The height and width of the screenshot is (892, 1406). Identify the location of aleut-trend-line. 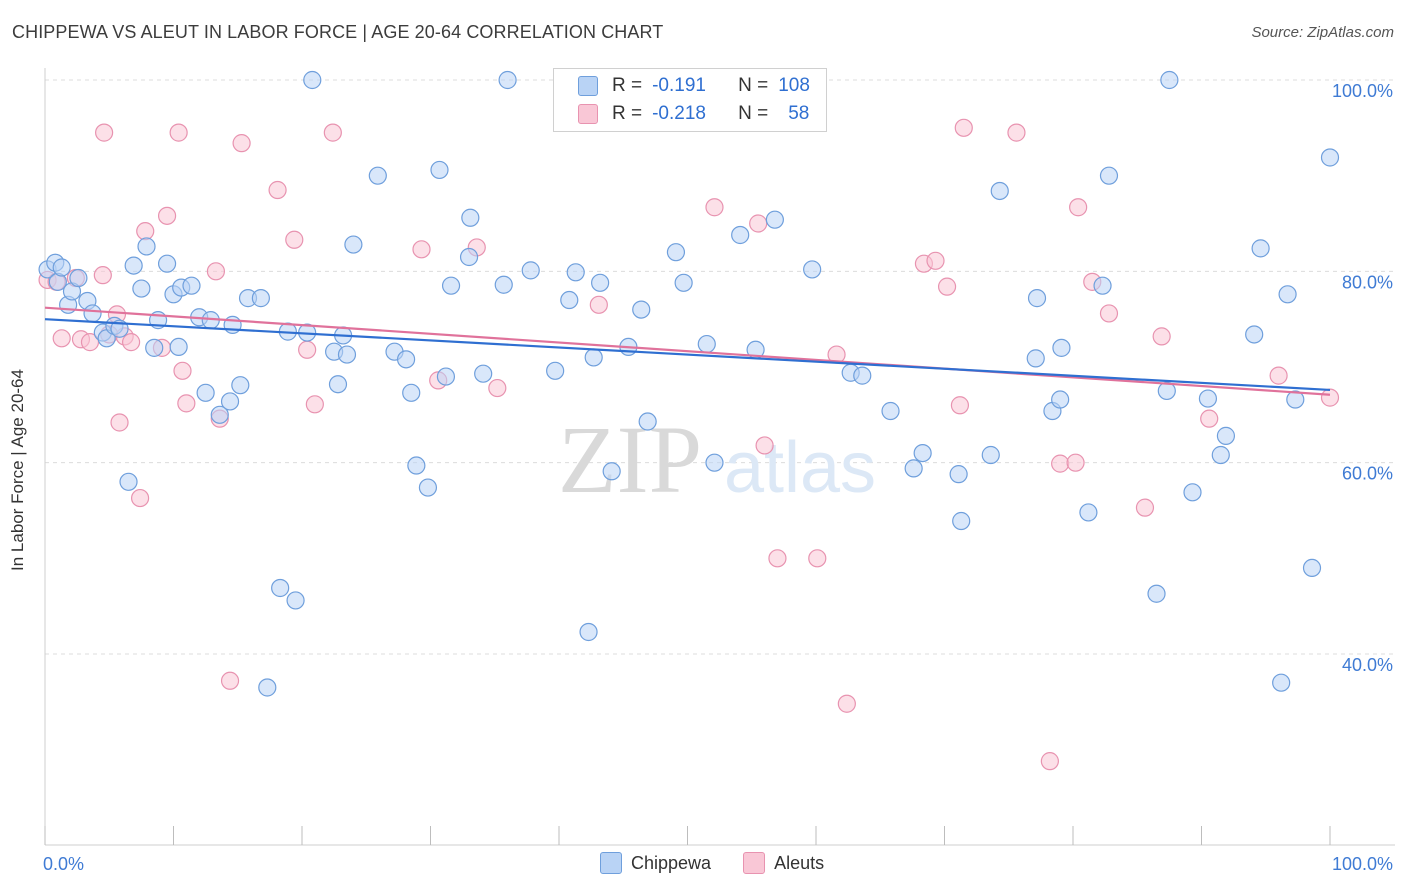
(687, 351).